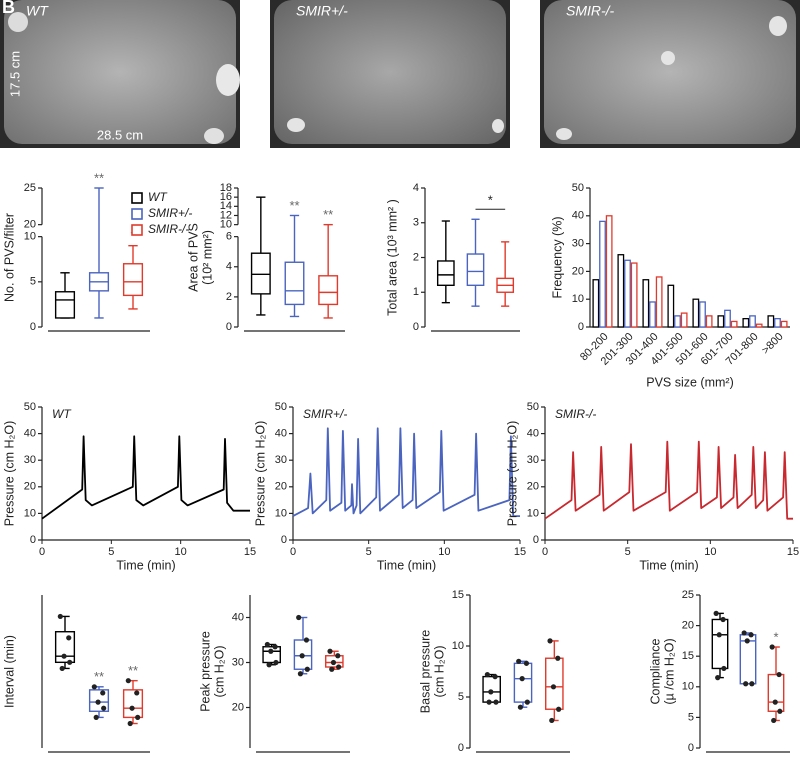 The image size is (800, 766). What do you see at coordinates (193, 257) in the screenshot?
I see `y-axis-label: Area of PVS` at bounding box center [193, 257].